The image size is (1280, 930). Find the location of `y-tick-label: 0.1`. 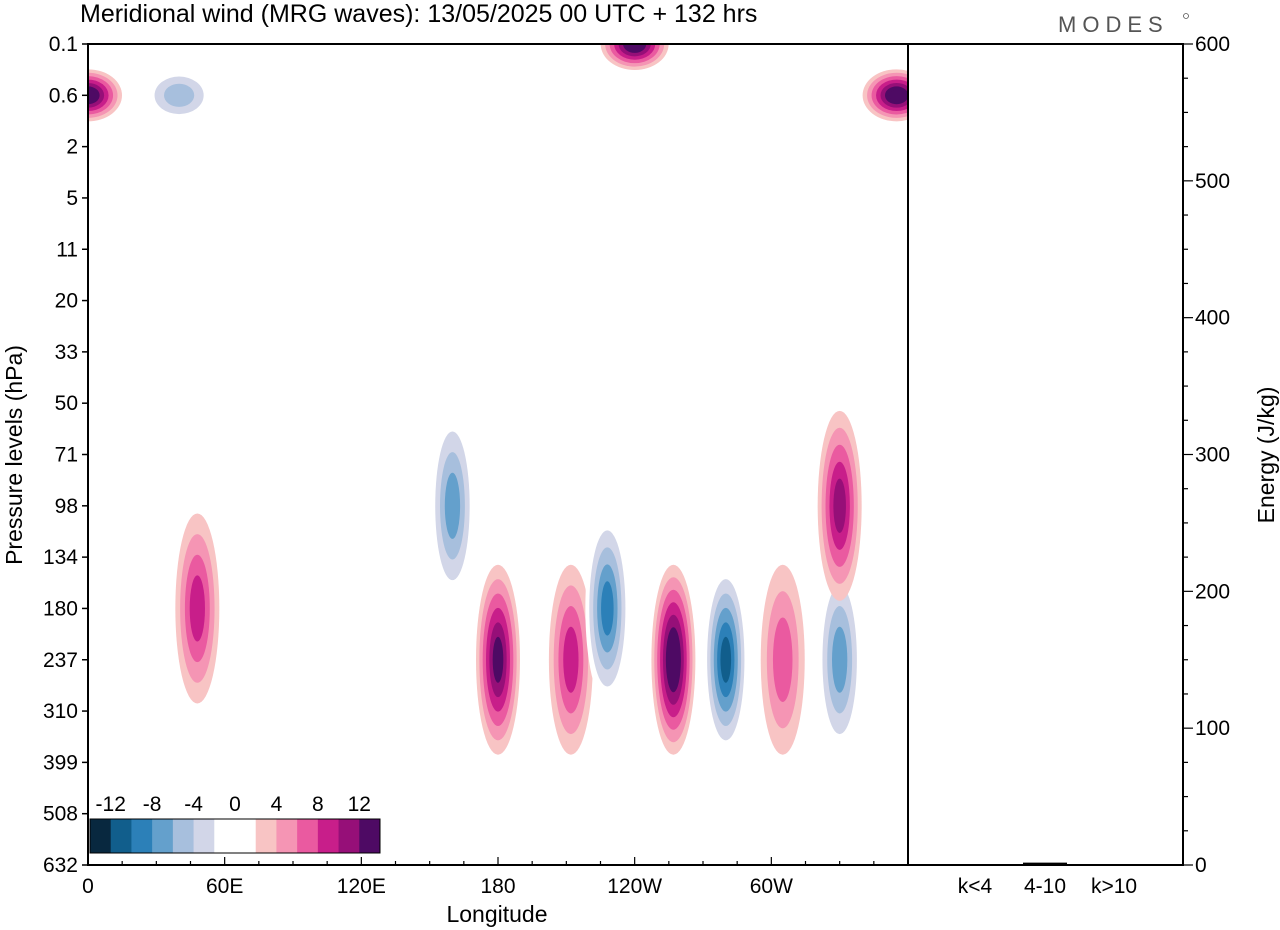

y-tick-label: 0.1 is located at coordinates (63, 44).